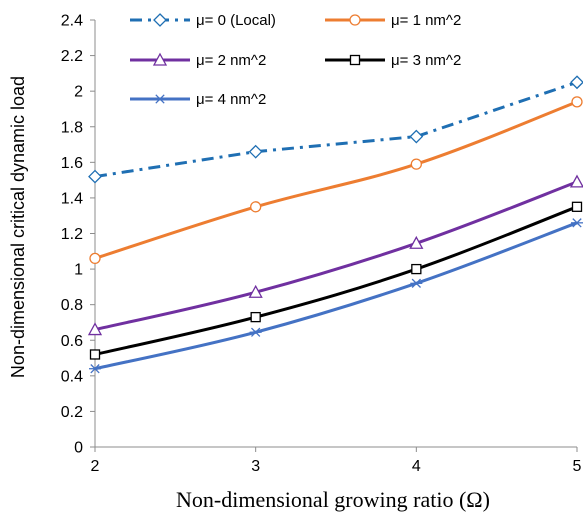 This screenshot has width=583, height=518. I want to click on legend-label: μ= 1 nm^2, so click(426, 20).